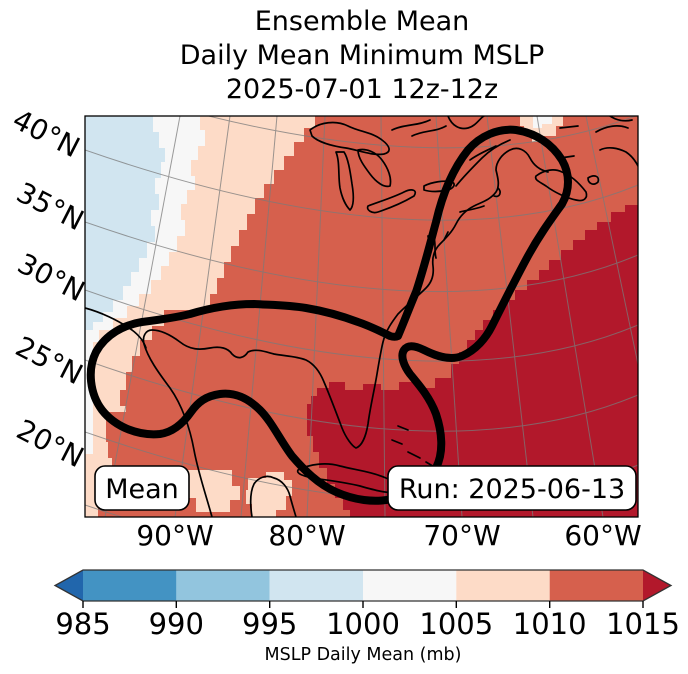  Describe the element at coordinates (414, 447) in the screenshot. I see `coast-bahamas` at that location.